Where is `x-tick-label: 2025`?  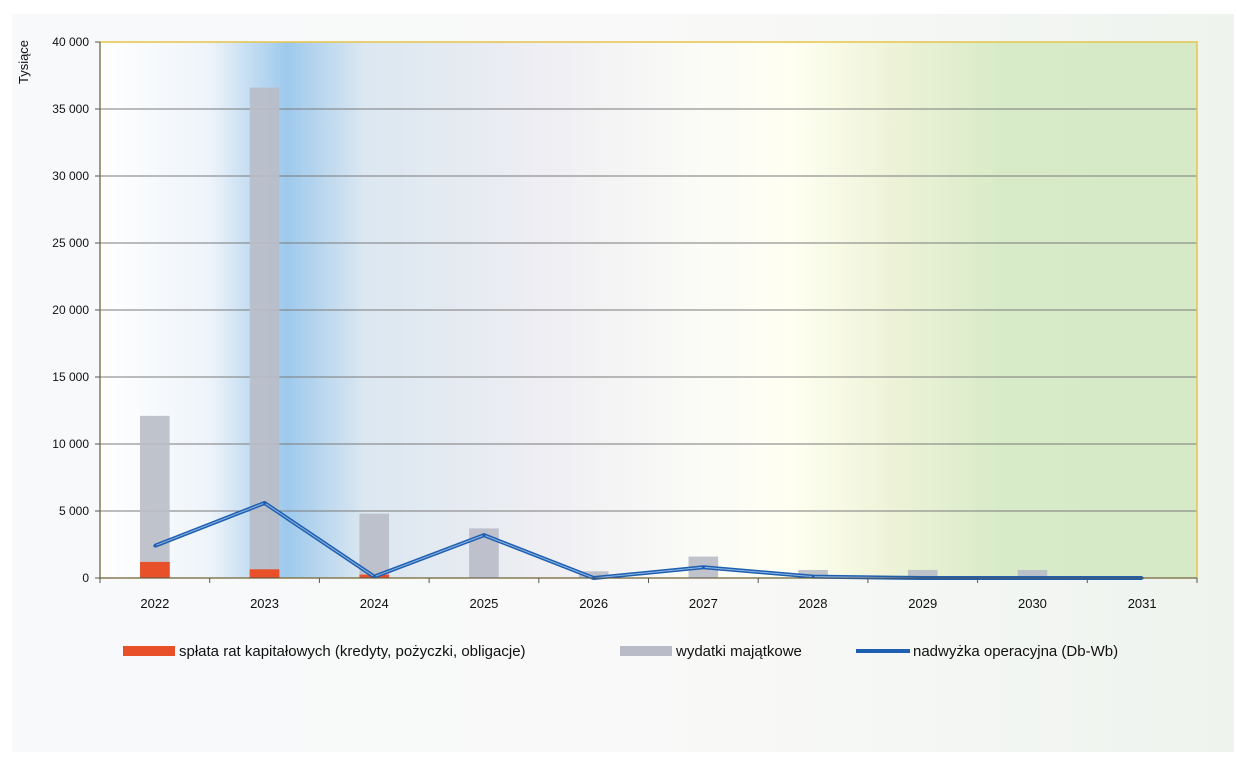
x-tick-label: 2025 is located at coordinates (483, 603).